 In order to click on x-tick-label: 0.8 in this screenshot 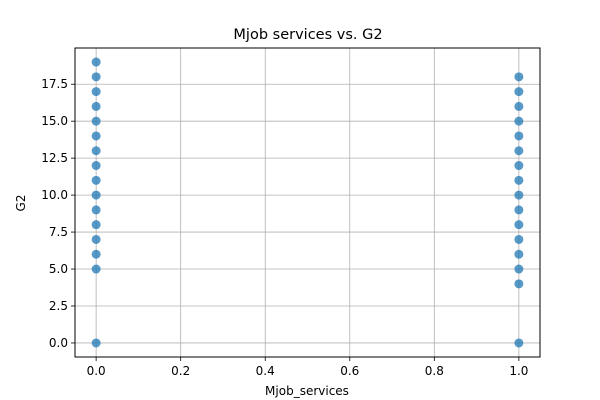, I will do `click(434, 371)`.